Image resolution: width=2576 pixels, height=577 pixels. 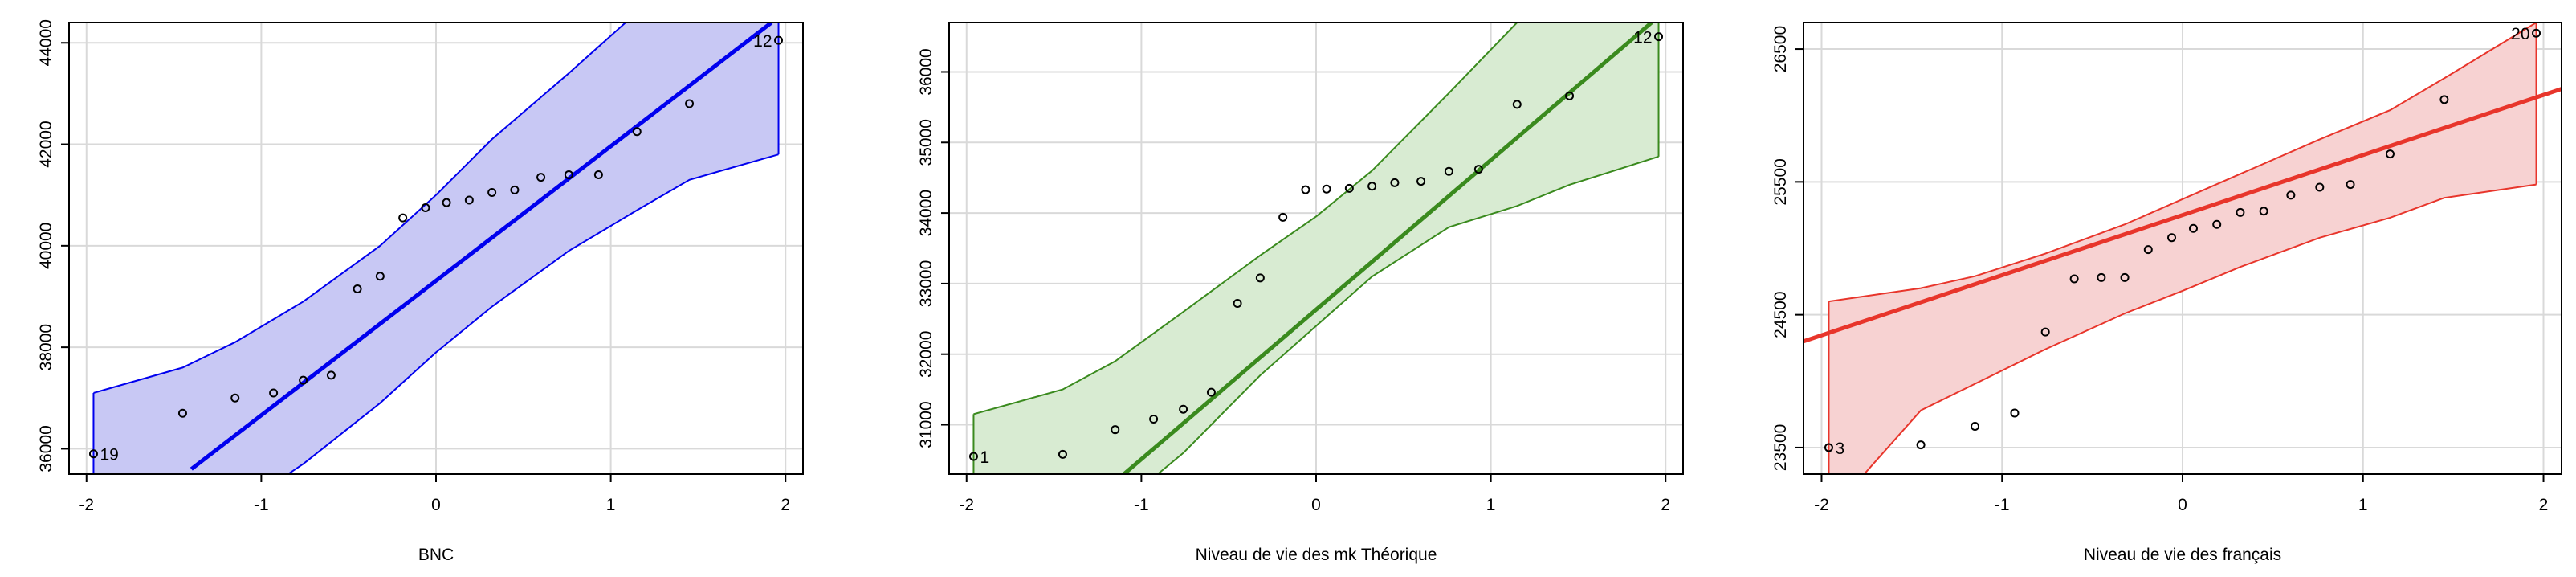 I want to click on y-tick-label: 33000, so click(x=926, y=283).